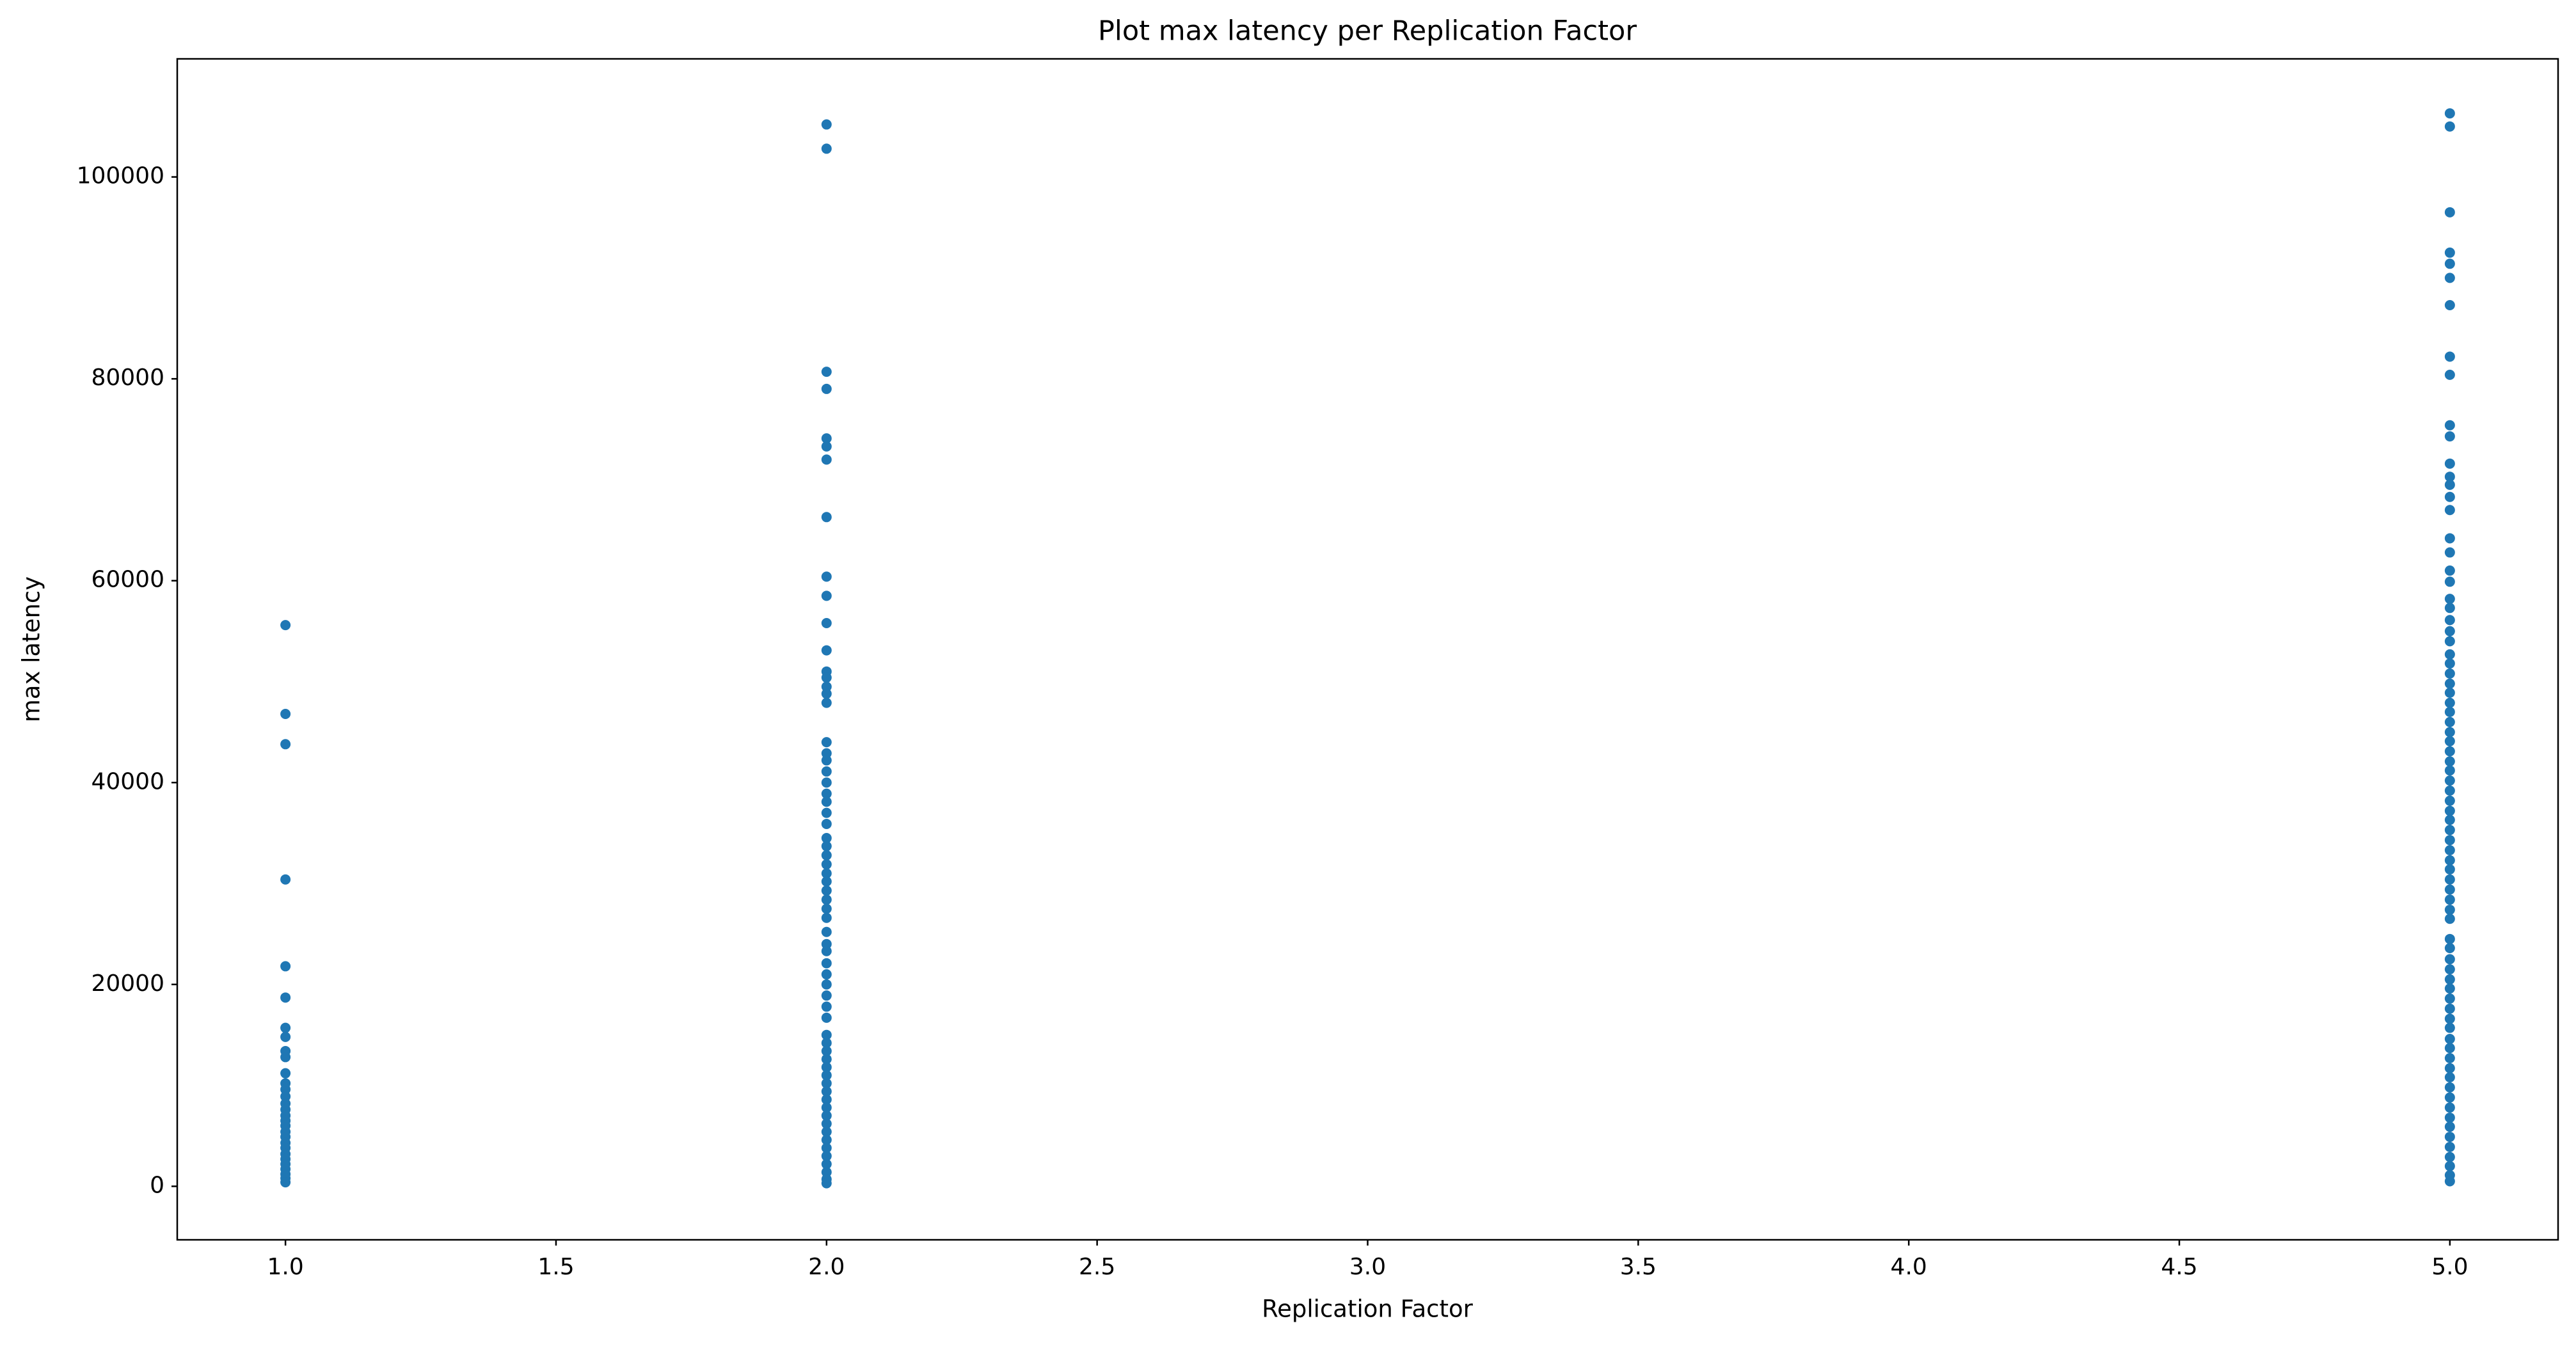 The width and height of the screenshot is (2576, 1346). What do you see at coordinates (1097, 1267) in the screenshot?
I see `x-tick-label: 2.5` at bounding box center [1097, 1267].